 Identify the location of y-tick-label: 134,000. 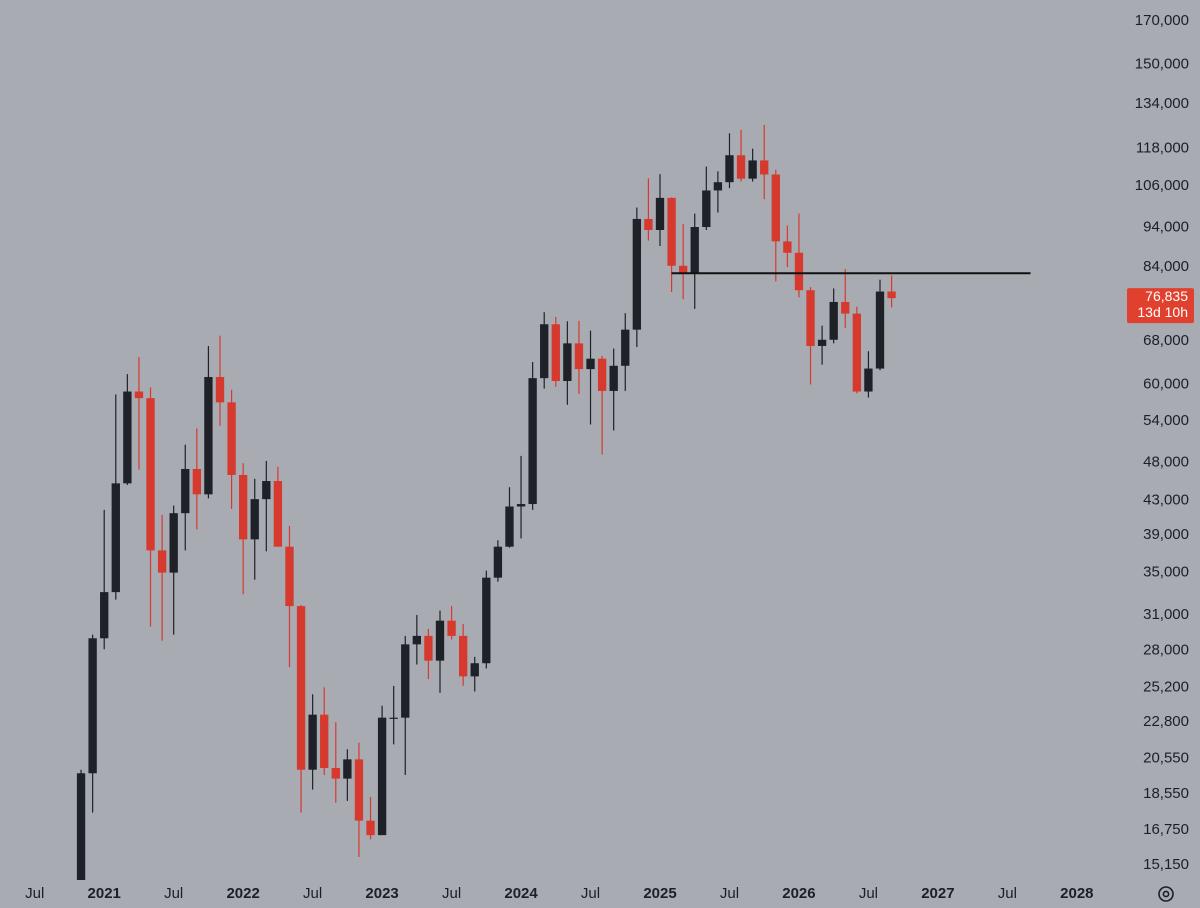
(1162, 103).